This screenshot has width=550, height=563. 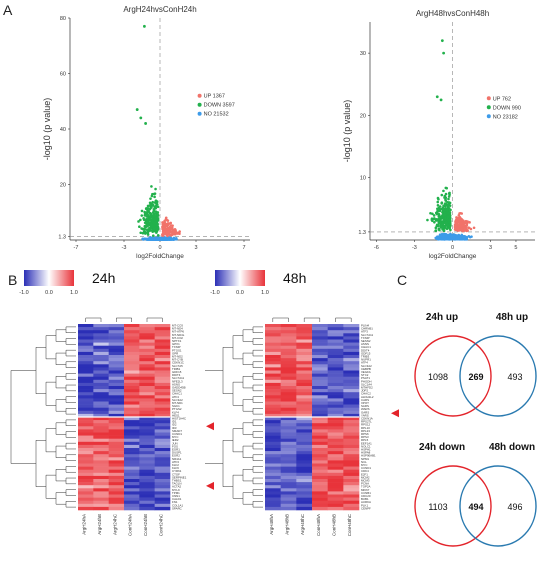 I want to click on row-label: BUB1, so click(x=365, y=499).